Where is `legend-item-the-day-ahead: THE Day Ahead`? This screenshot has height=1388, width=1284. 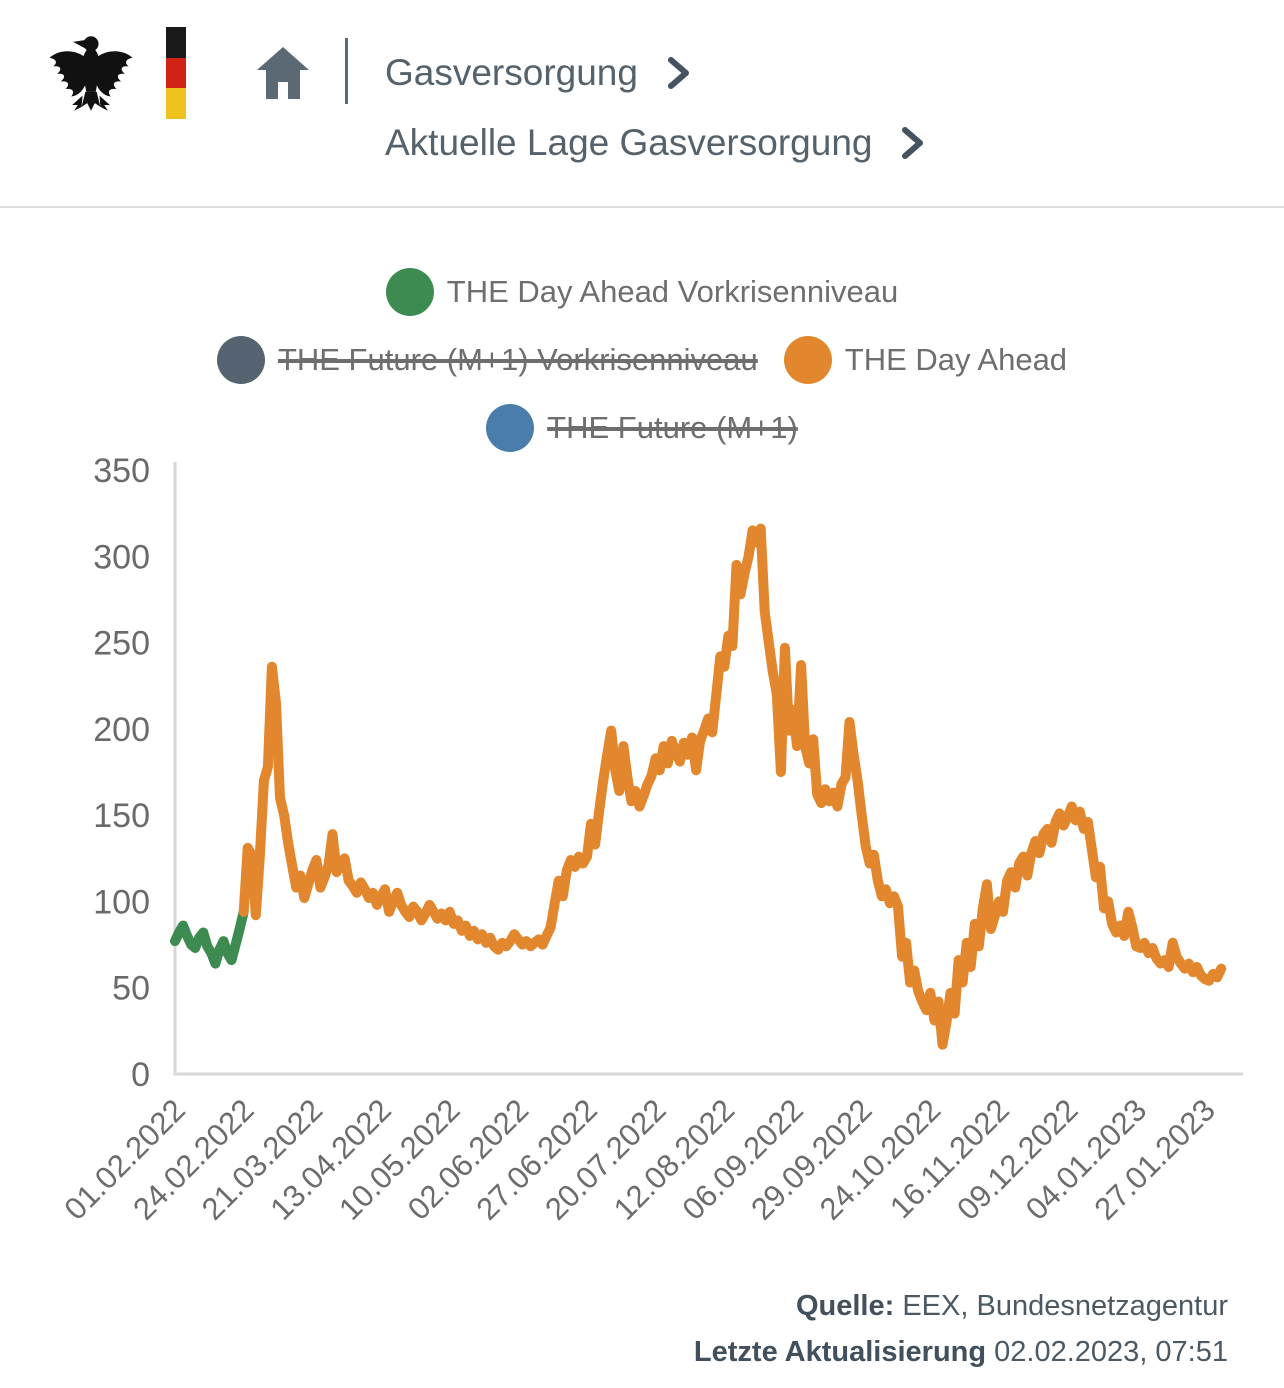 legend-item-the-day-ahead: THE Day Ahead is located at coordinates (925, 360).